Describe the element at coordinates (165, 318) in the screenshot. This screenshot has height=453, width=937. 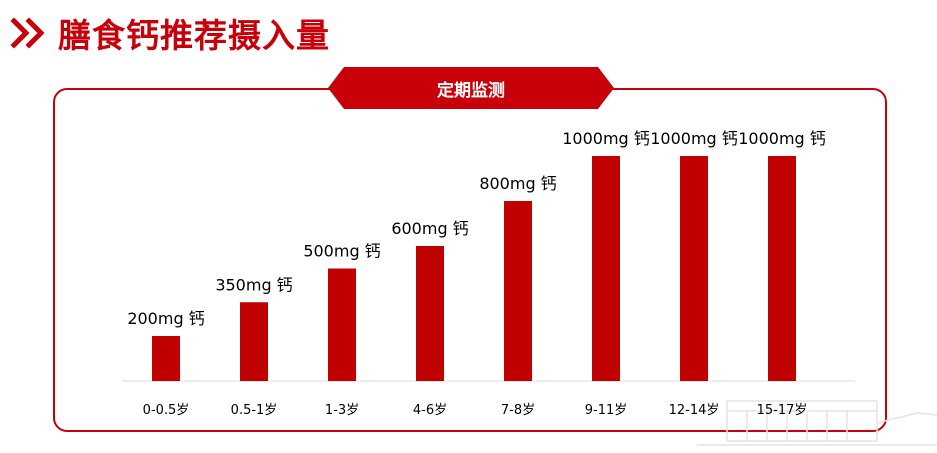
I see `data-label-0: 200mg 钙` at that location.